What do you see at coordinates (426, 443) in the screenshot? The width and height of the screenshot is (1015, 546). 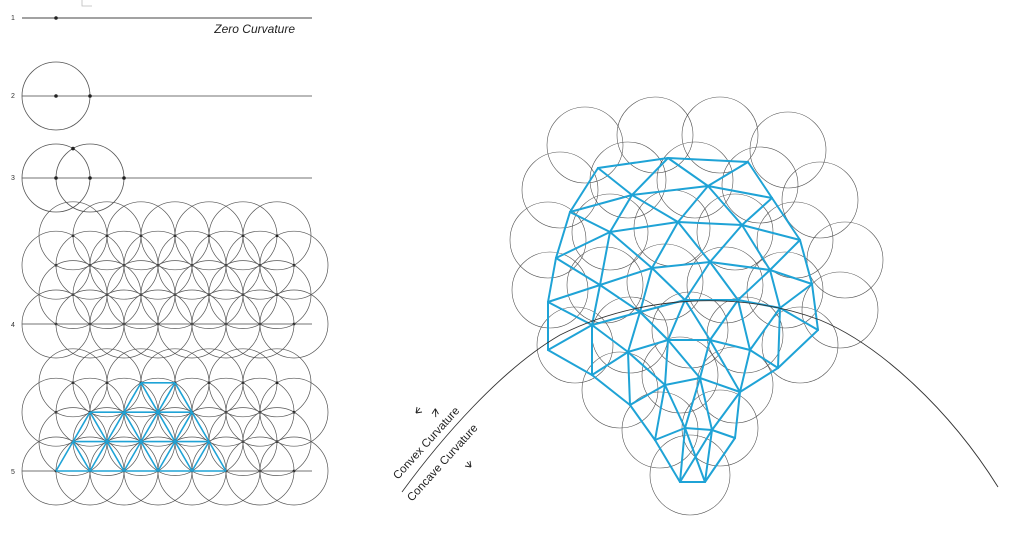 I see `convex-label-group: Convex Curvature` at bounding box center [426, 443].